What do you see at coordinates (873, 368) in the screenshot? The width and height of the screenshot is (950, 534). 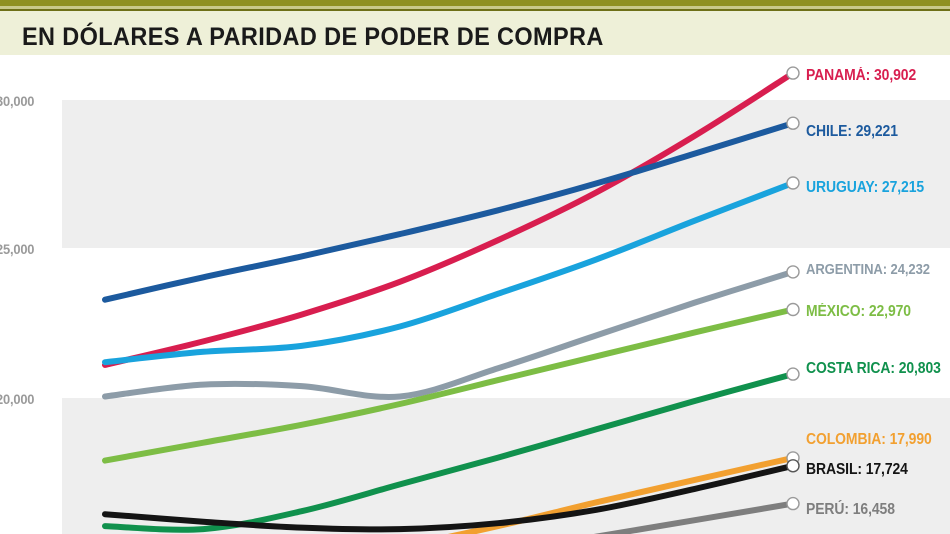 I see `series-label-costarica: COSTA RICA: 20,803` at bounding box center [873, 368].